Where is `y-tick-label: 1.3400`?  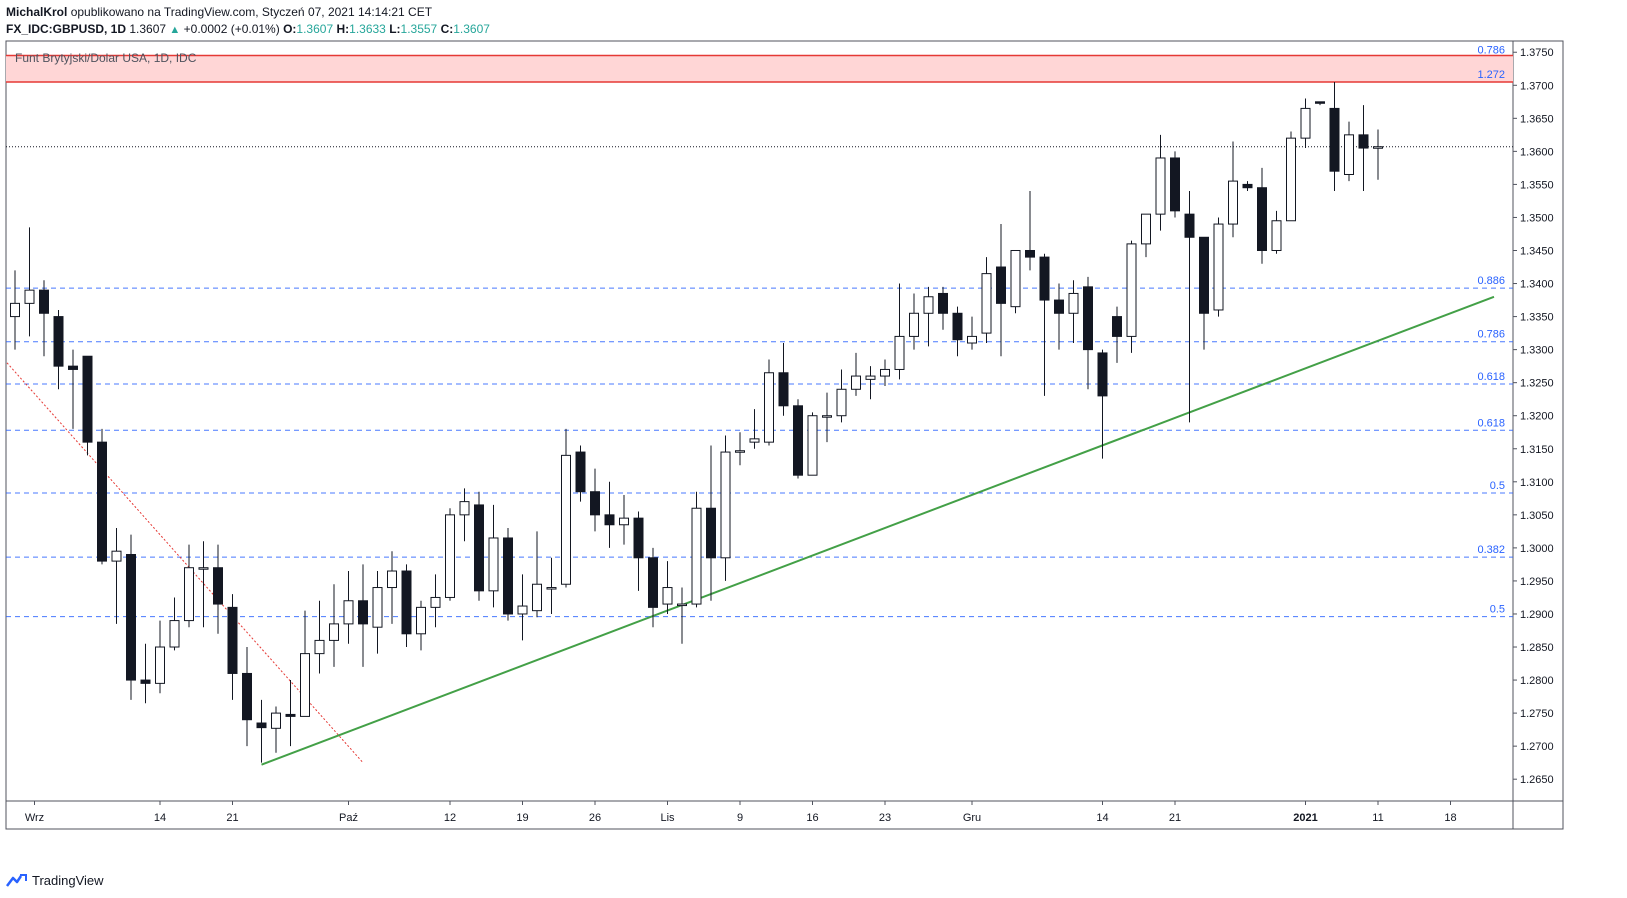 y-tick-label: 1.3400 is located at coordinates (1537, 285).